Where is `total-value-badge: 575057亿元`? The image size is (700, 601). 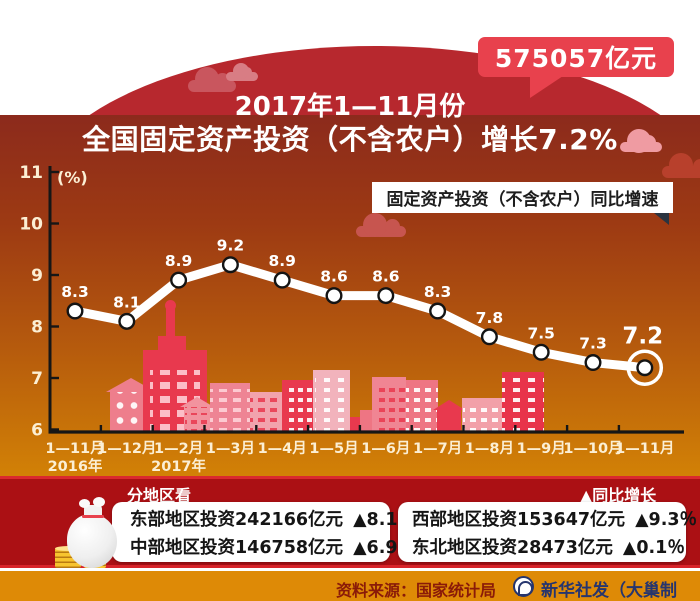
total-value-badge: 575057亿元 is located at coordinates (576, 57).